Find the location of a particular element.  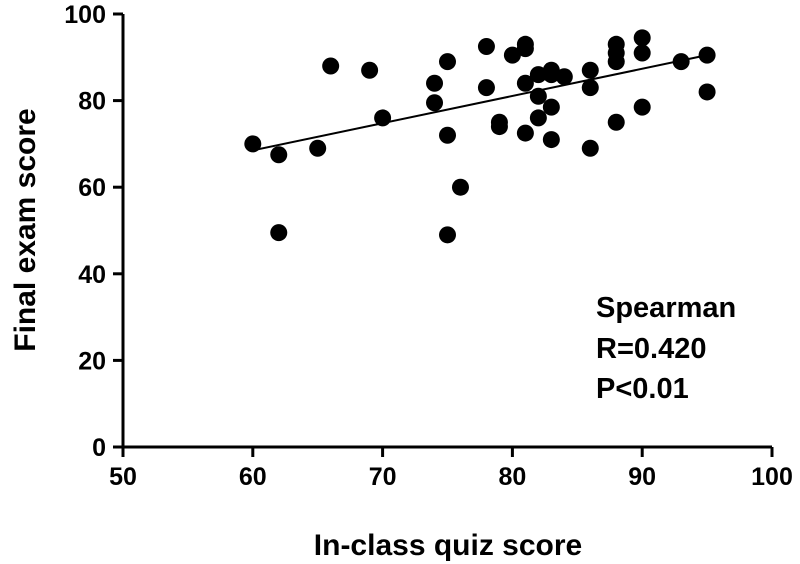

stats-annotation: Spearman R=0.420 P<0.01 is located at coordinates (666, 348).